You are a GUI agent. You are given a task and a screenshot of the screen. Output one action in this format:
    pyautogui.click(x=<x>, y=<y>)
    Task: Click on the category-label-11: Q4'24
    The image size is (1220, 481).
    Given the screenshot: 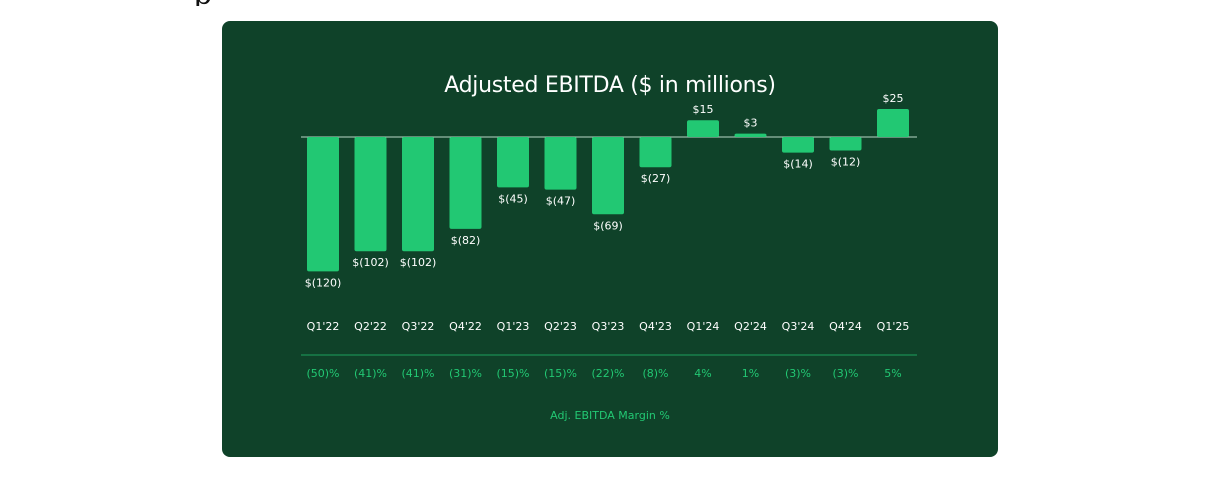 What is the action you would take?
    pyautogui.click(x=845, y=326)
    